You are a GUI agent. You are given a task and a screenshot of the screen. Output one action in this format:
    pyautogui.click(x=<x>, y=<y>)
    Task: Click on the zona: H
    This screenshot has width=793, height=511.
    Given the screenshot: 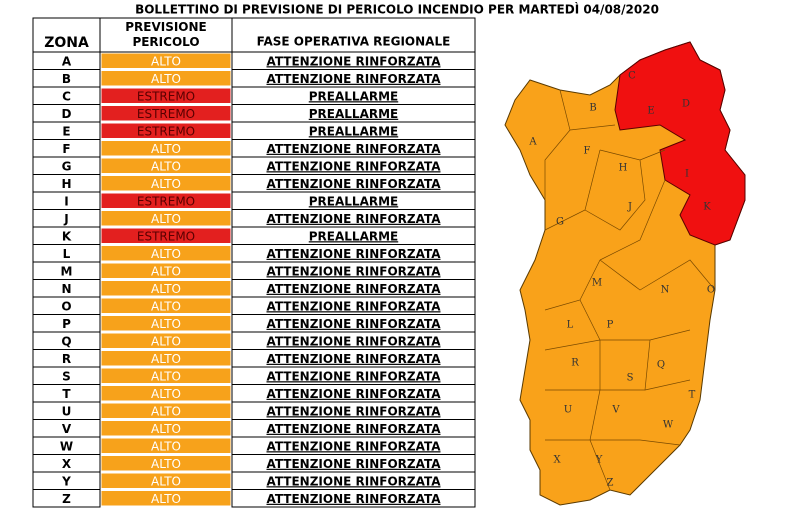 What is the action you would take?
    pyautogui.click(x=66, y=184)
    